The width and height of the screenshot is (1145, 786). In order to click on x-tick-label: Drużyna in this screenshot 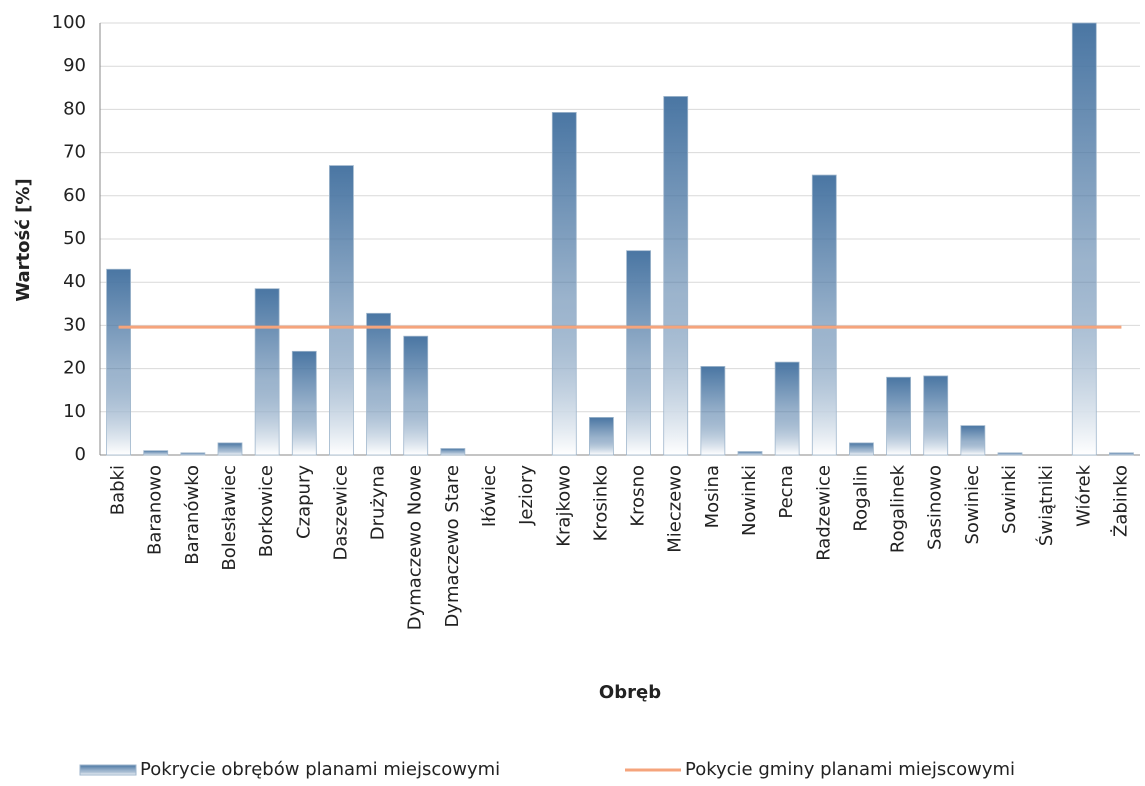, I will do `click(378, 502)`.